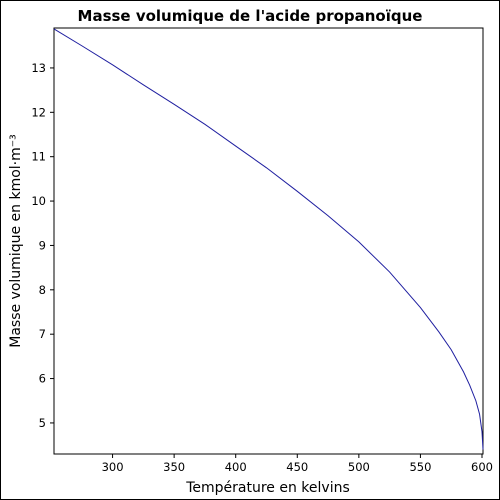 This screenshot has height=500, width=500. Describe the element at coordinates (42, 290) in the screenshot. I see `y-tick-label: 8` at that location.